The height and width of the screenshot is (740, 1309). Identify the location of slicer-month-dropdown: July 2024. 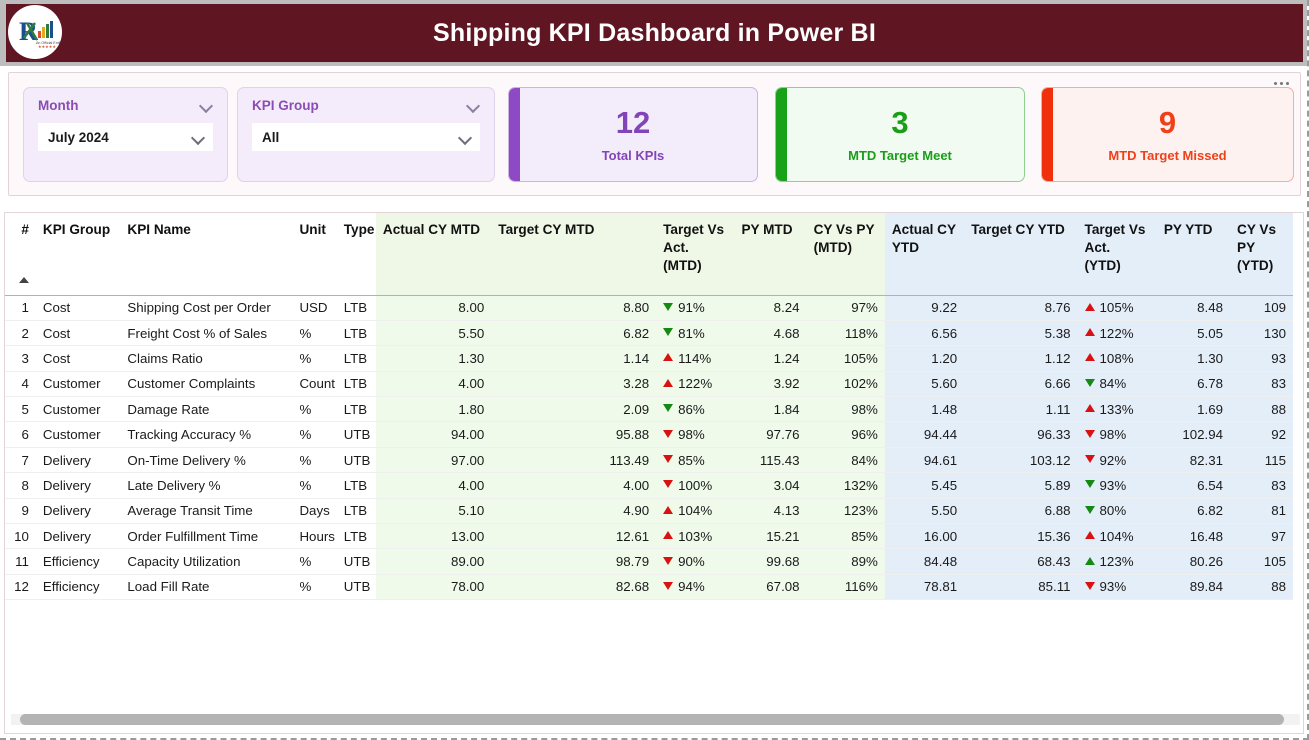
(125, 137).